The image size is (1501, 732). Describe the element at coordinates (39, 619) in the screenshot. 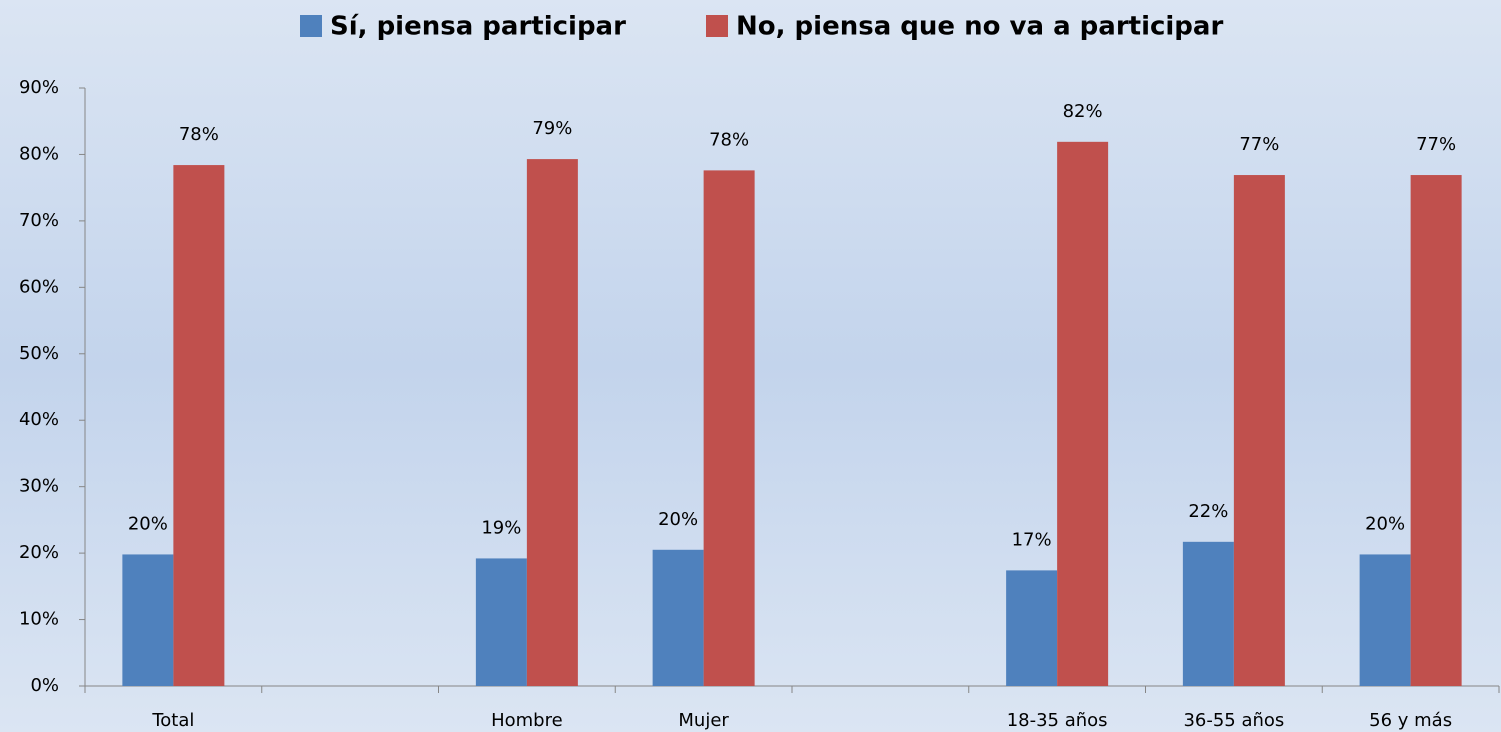

I see `y-tick-label: 10%` at that location.